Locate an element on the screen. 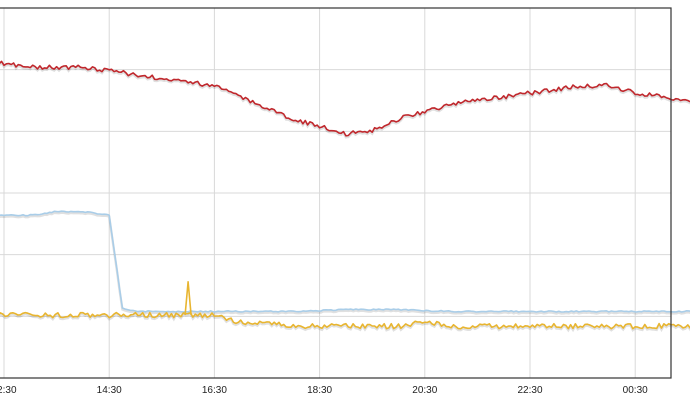  x-tick-label: 16:30 is located at coordinates (214, 390).